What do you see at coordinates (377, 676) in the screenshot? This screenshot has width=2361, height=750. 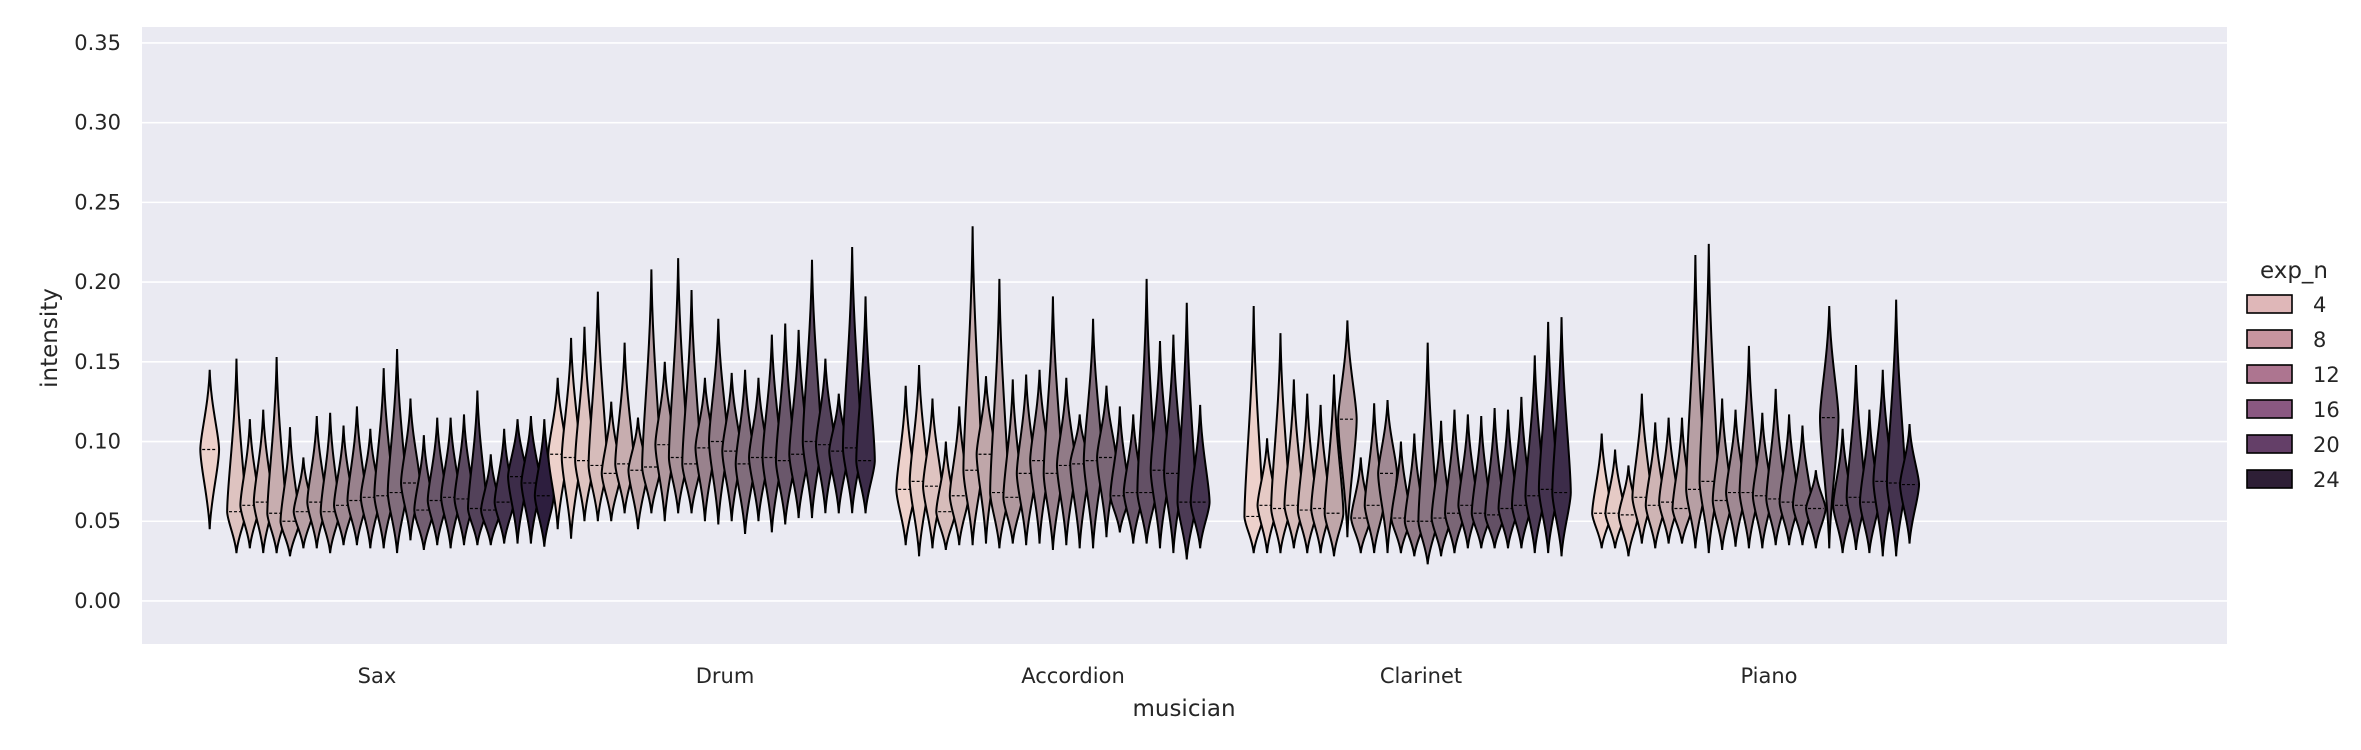 I see `x-tick-label: Sax` at bounding box center [377, 676].